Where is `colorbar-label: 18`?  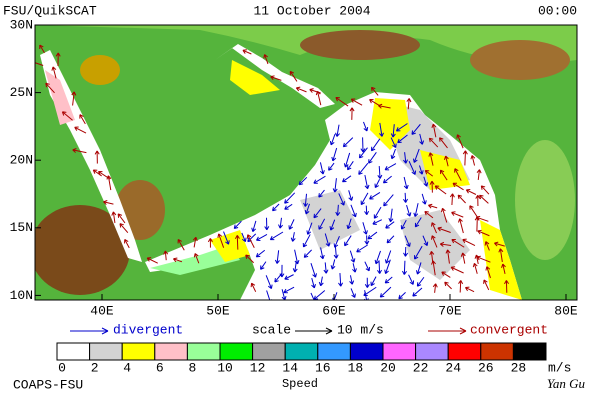 colorbar-label: 18 is located at coordinates (356, 367).